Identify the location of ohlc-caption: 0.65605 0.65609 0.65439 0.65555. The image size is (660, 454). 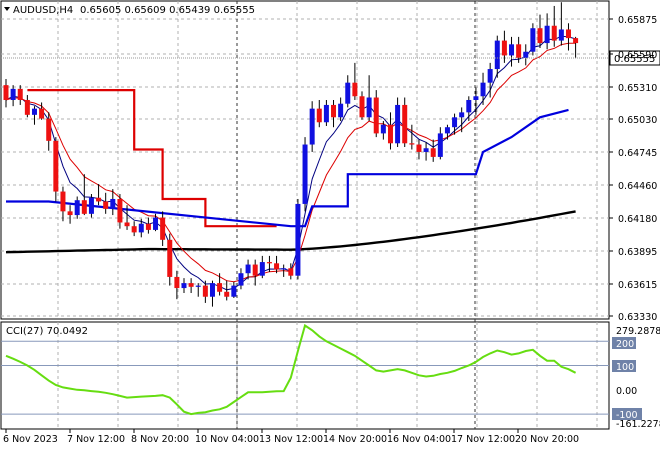
(167, 10).